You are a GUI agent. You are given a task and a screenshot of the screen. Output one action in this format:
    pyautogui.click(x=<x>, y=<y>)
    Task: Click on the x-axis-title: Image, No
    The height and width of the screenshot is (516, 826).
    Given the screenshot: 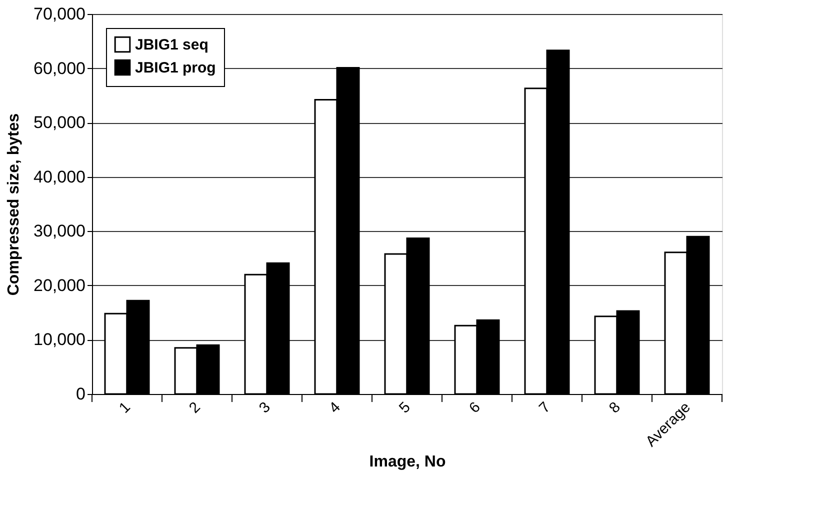 What is the action you would take?
    pyautogui.click(x=407, y=461)
    